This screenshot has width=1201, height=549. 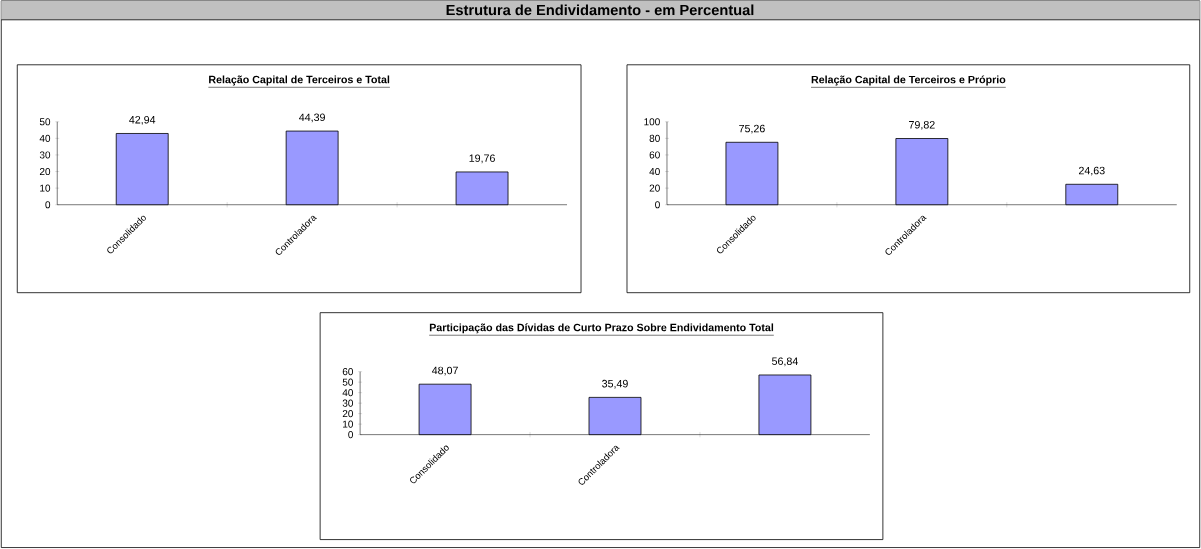 What do you see at coordinates (652, 122) in the screenshot?
I see `y-tick-label: 100` at bounding box center [652, 122].